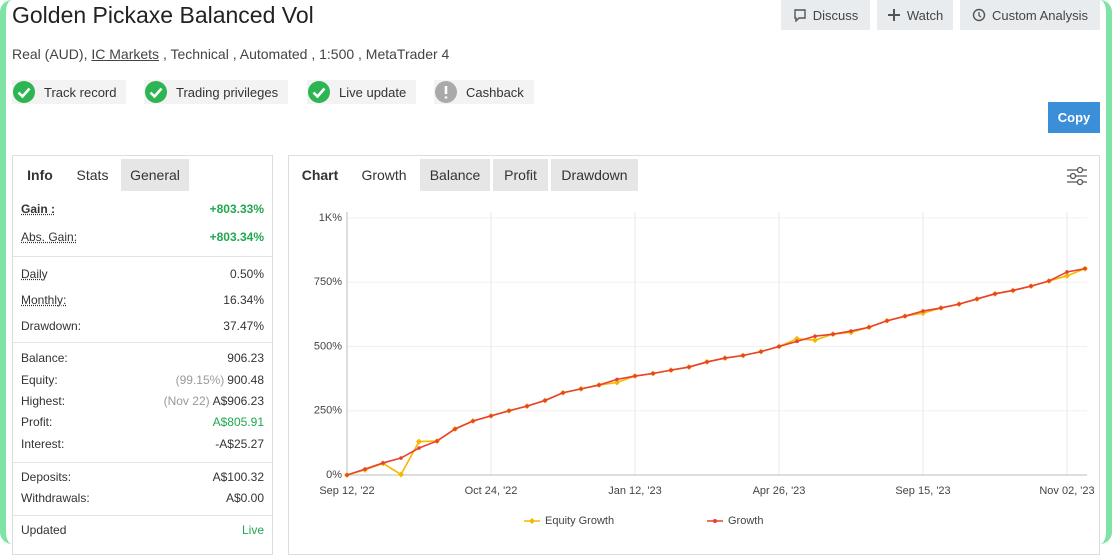 The width and height of the screenshot is (1112, 555). Describe the element at coordinates (155, 175) in the screenshot. I see `tab: General` at that location.